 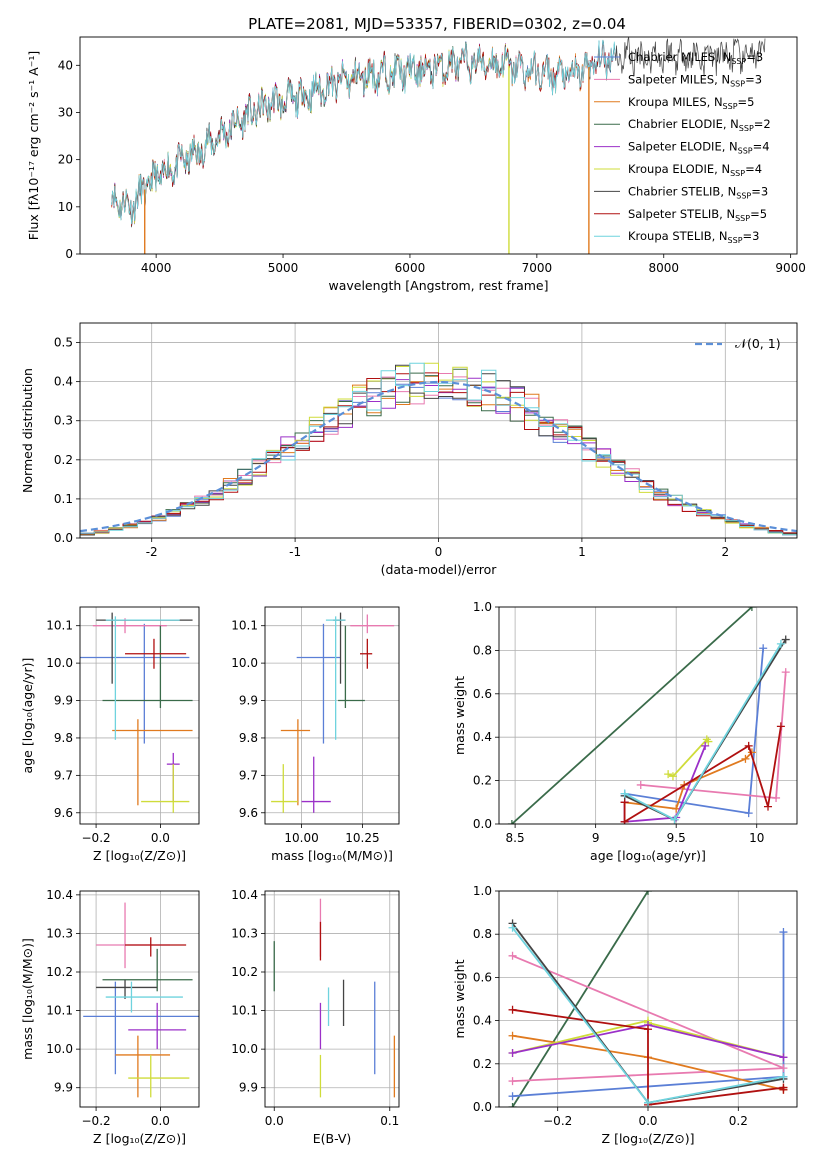 What do you see at coordinates (785, 639) in the screenshot?
I see `weight-marker-chabrier_stelib` at bounding box center [785, 639].